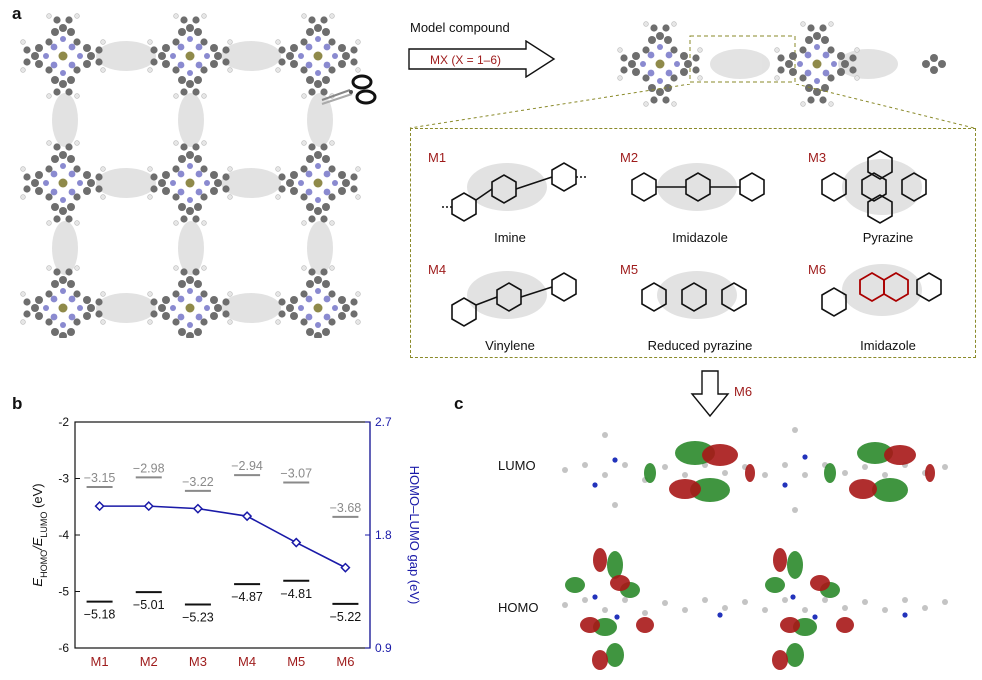 This screenshot has height=680, width=982. I want to click on left-tick-label: -5, so click(63, 592).